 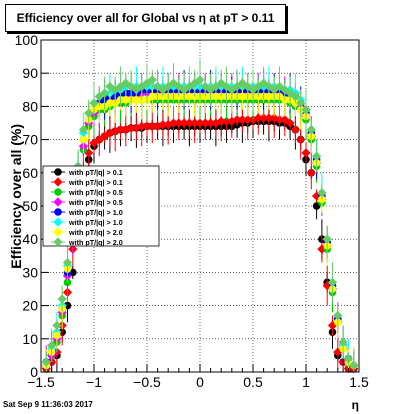 I want to click on timestamp: Sat Sep 9 11:36:03 2017, so click(x=48, y=404).